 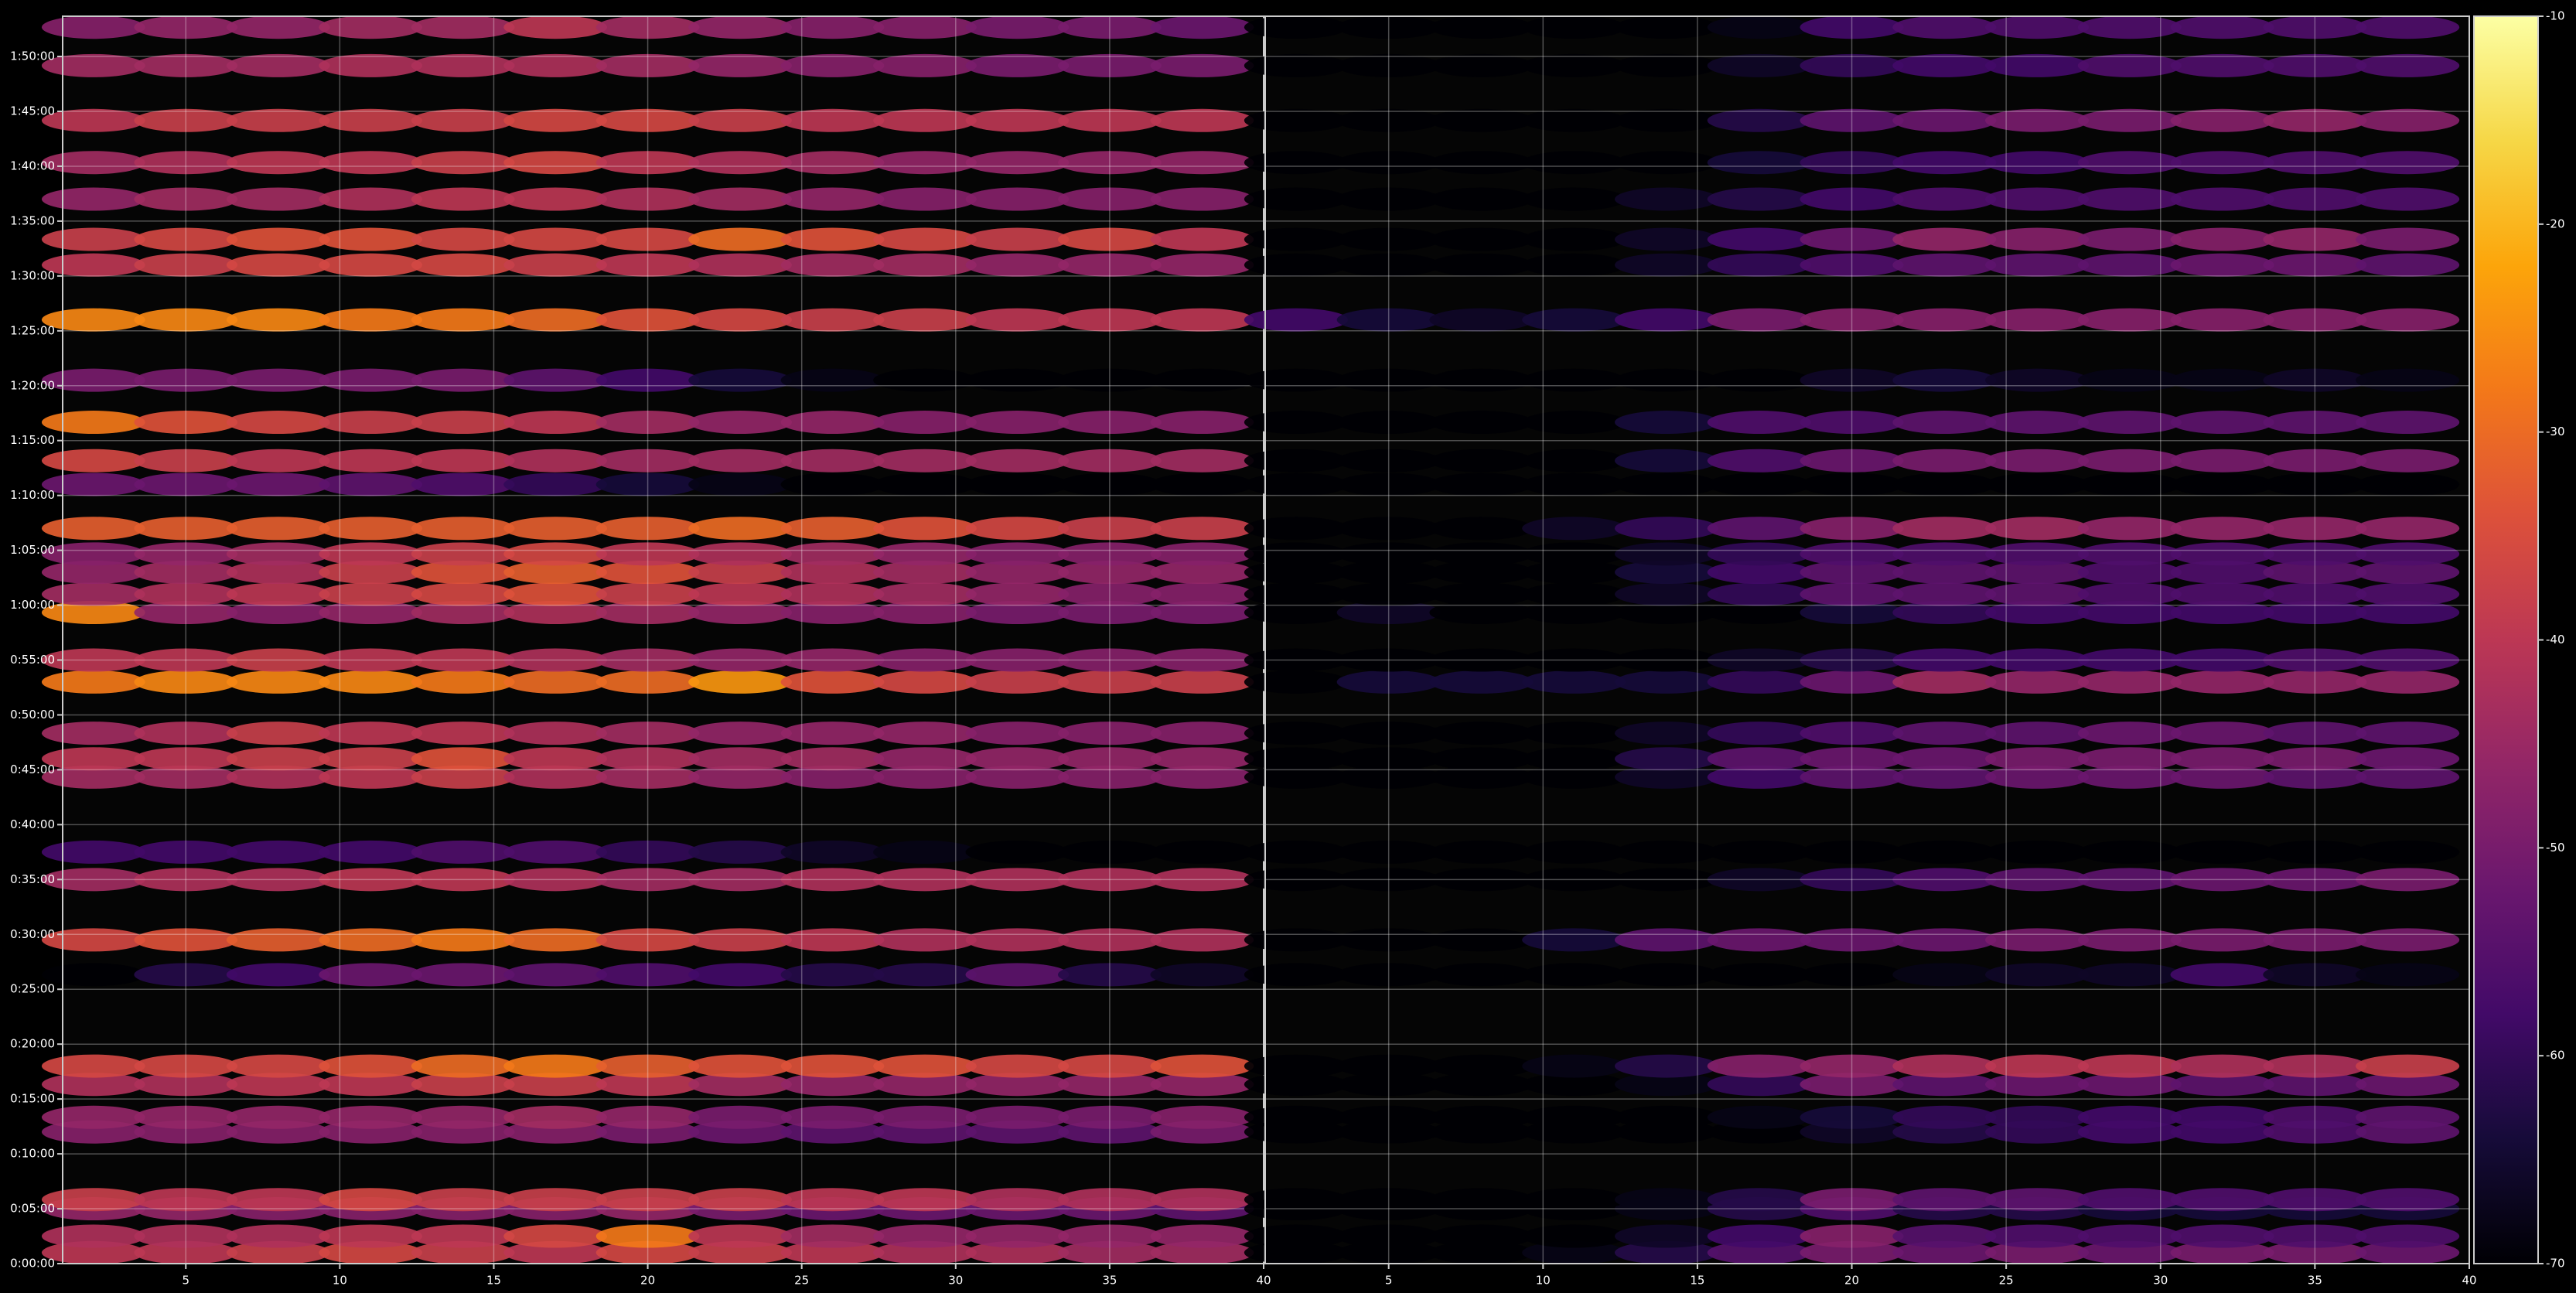 What do you see at coordinates (32, 440) in the screenshot?
I see `y-tick-label: 1:15:00` at bounding box center [32, 440].